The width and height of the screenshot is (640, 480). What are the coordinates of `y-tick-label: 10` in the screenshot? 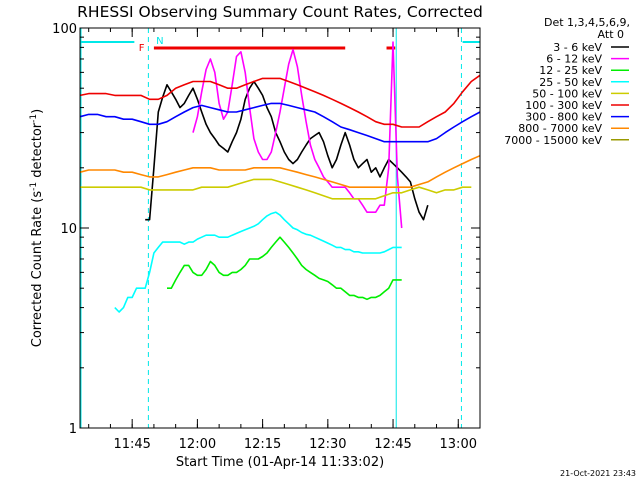 It's located at (68, 229).